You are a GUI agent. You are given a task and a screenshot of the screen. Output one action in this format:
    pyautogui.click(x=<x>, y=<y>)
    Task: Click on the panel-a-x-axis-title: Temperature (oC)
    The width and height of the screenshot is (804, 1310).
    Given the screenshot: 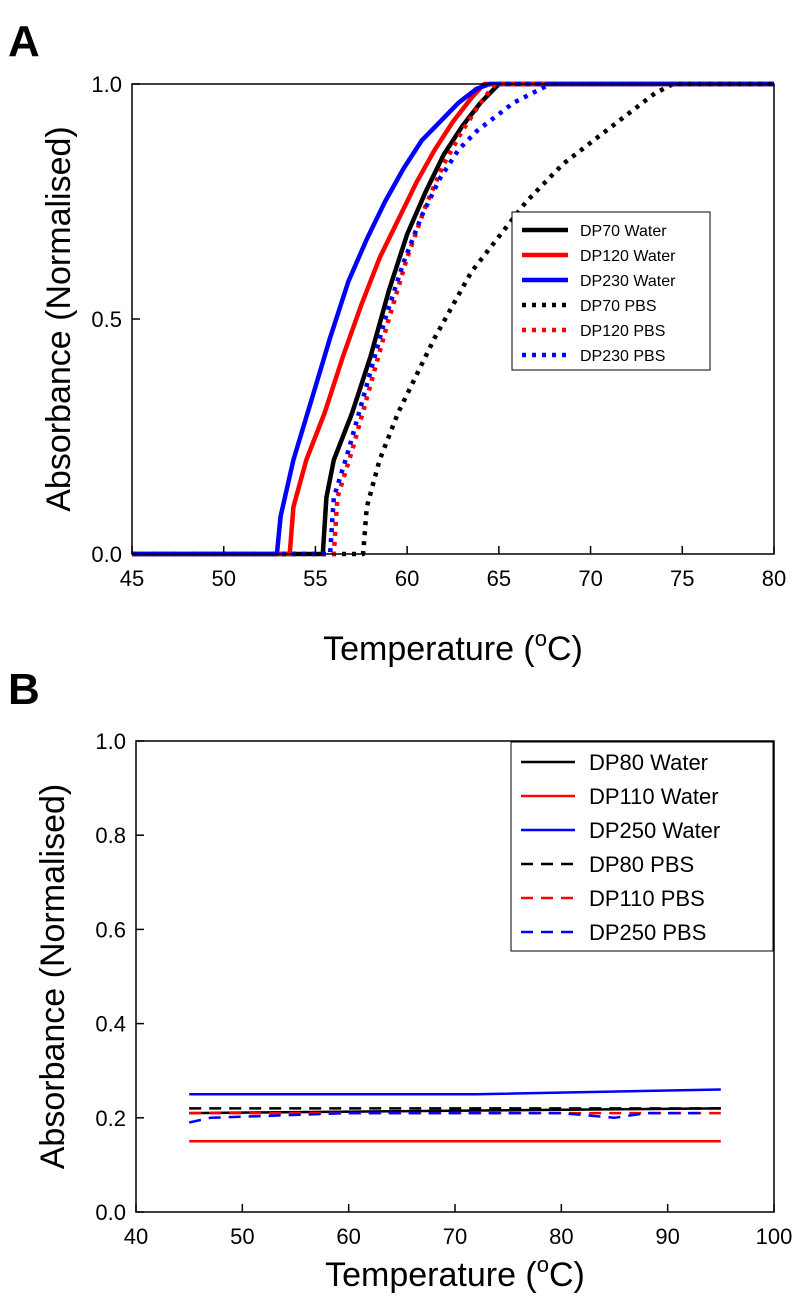 What is the action you would take?
    pyautogui.click(x=453, y=647)
    